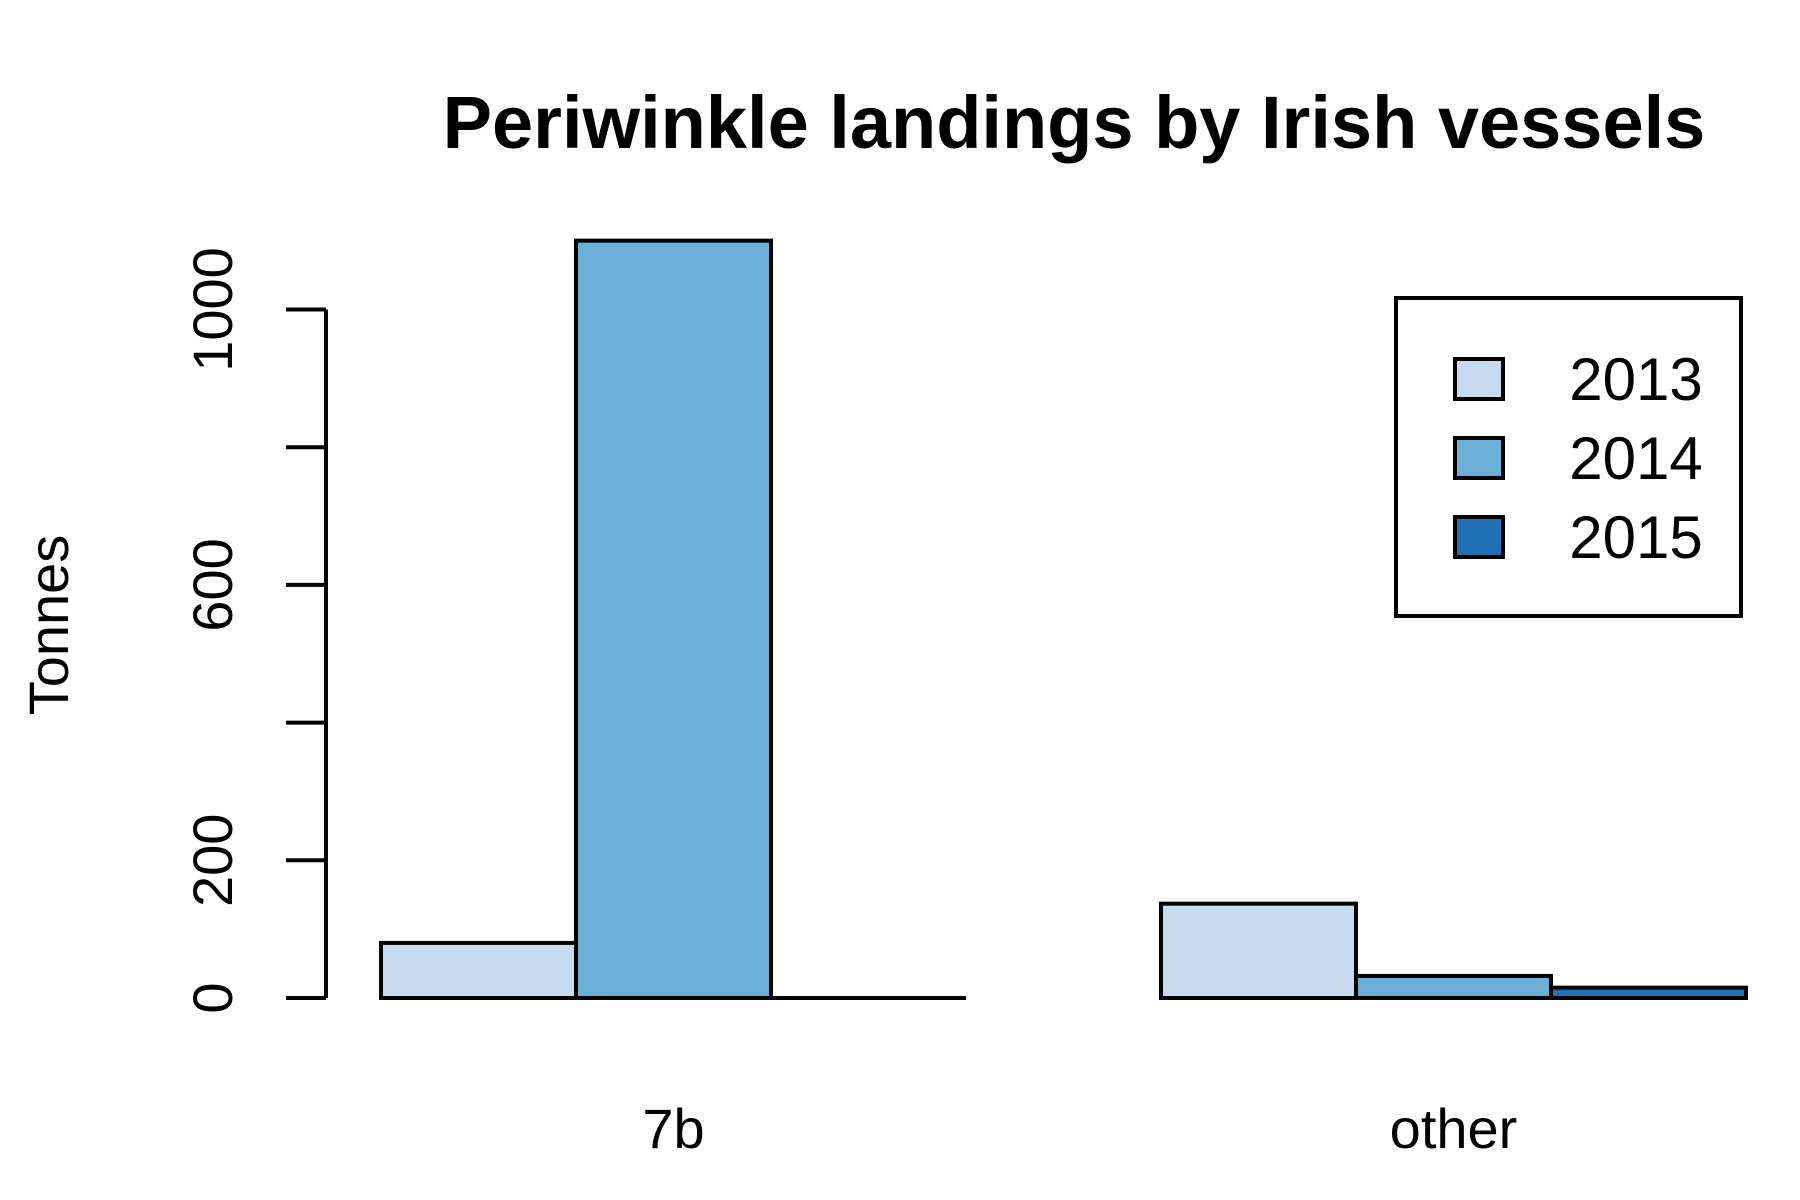  What do you see at coordinates (1648, 992) in the screenshot?
I see `bar-2015-other` at bounding box center [1648, 992].